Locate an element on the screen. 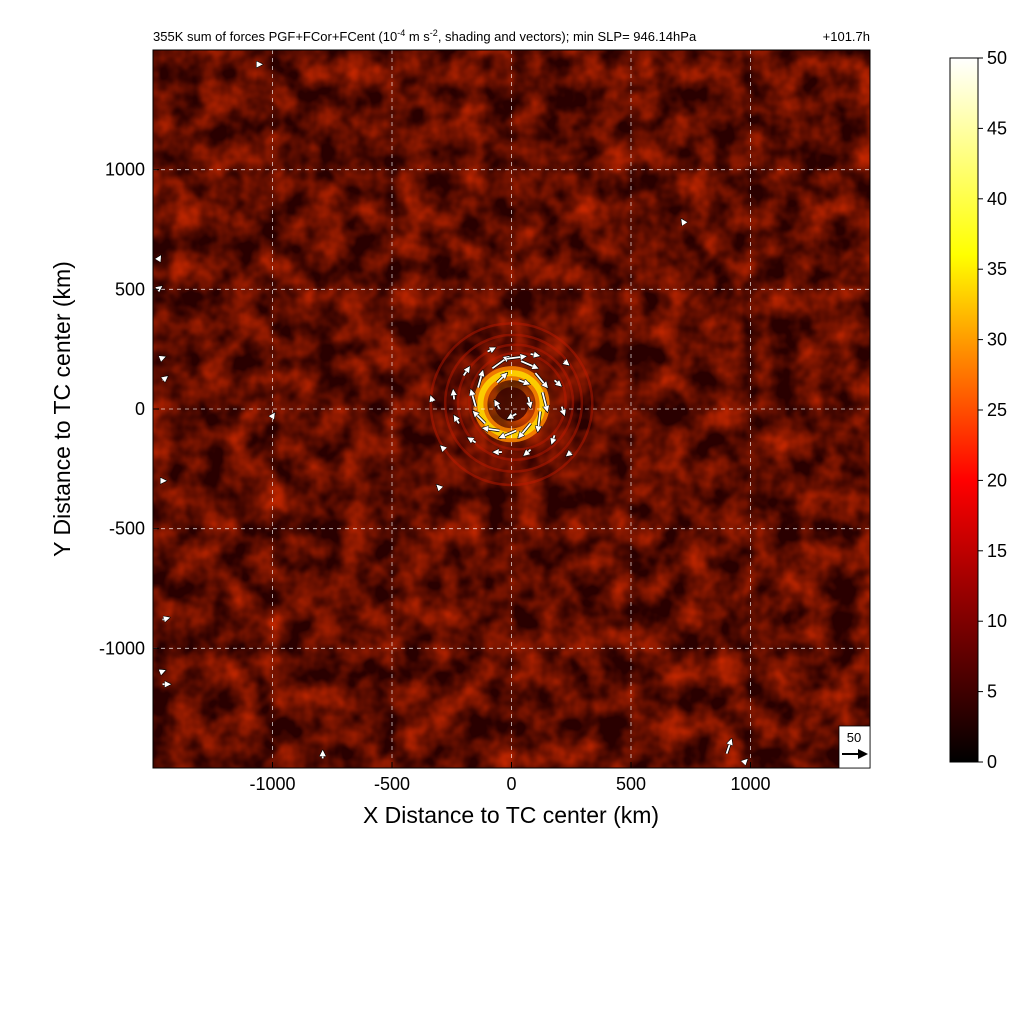  y-tick-label: -500 is located at coordinates (127, 529).